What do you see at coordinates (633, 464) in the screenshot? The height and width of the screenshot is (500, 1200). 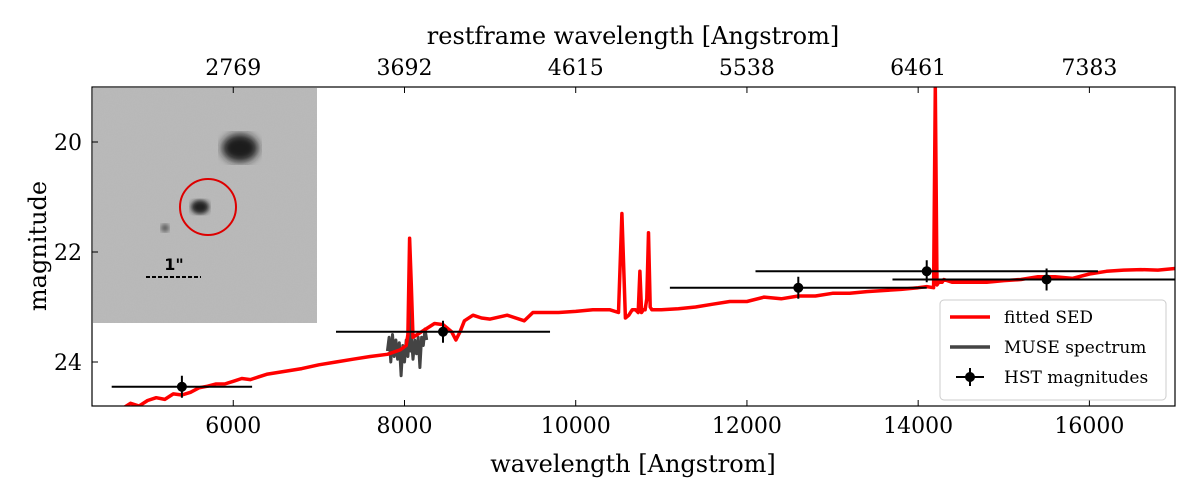 I see `x-axis-title: wavelength [Angstrom]` at bounding box center [633, 464].